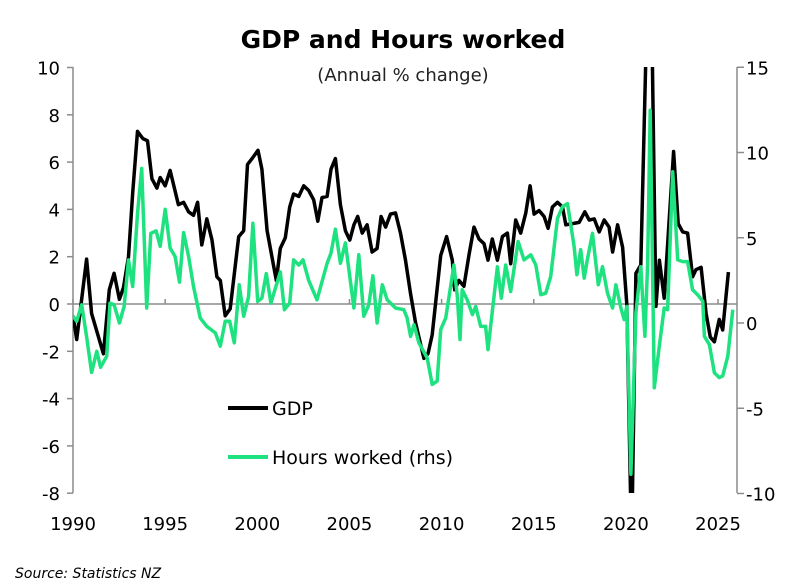  What do you see at coordinates (51, 400) in the screenshot?
I see `left-tick-label: -4` at bounding box center [51, 400].